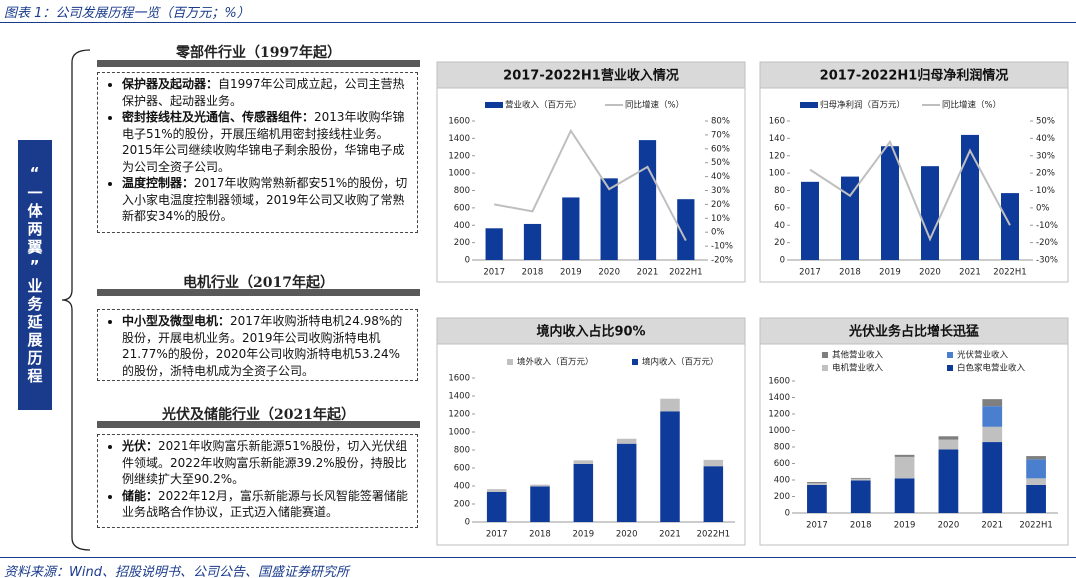 This screenshot has width=1076, height=578. I want to click on y-tick-label: 400, so click(782, 481).